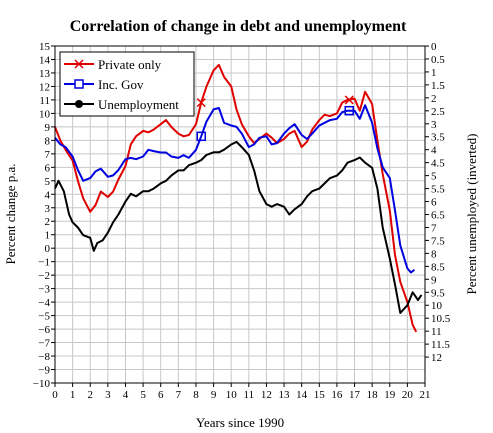 This screenshot has height=433, width=493. What do you see at coordinates (126, 395) in the screenshot?
I see `x-tick-label: 4` at bounding box center [126, 395].